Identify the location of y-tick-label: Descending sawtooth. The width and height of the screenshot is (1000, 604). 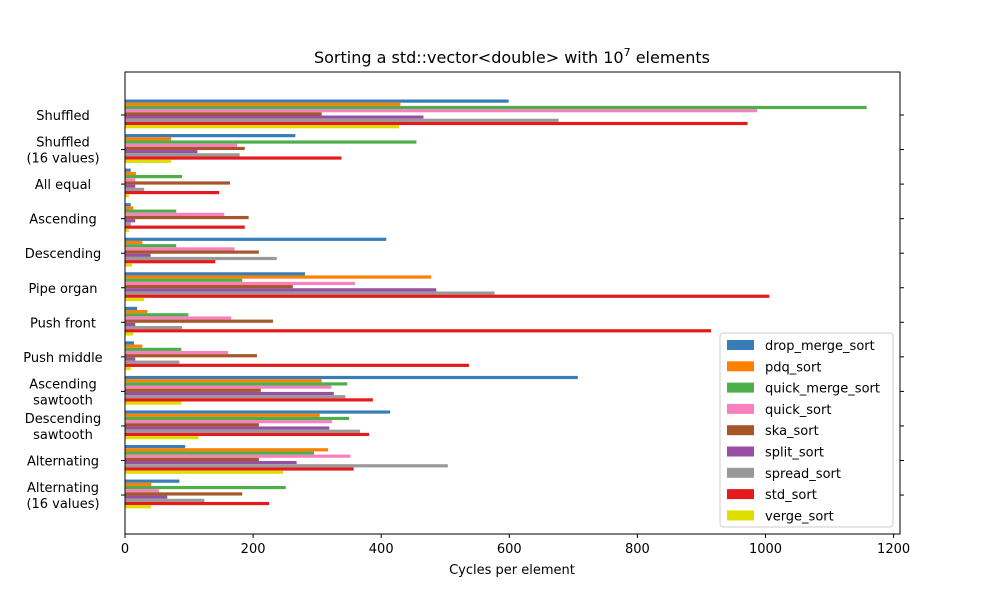
(63, 427).